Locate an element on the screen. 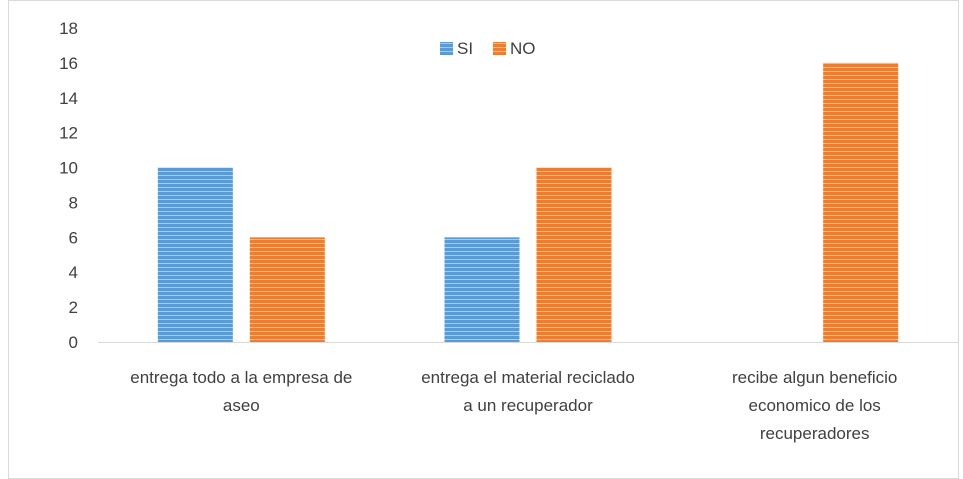 This screenshot has width=963, height=479. legend-swatch-no is located at coordinates (499, 48).